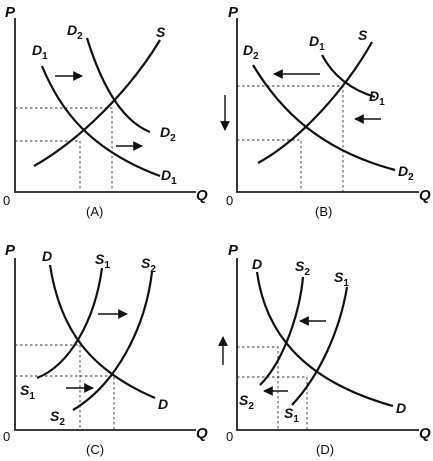 The height and width of the screenshot is (461, 433). I want to click on panel-label: (D), so click(325, 449).